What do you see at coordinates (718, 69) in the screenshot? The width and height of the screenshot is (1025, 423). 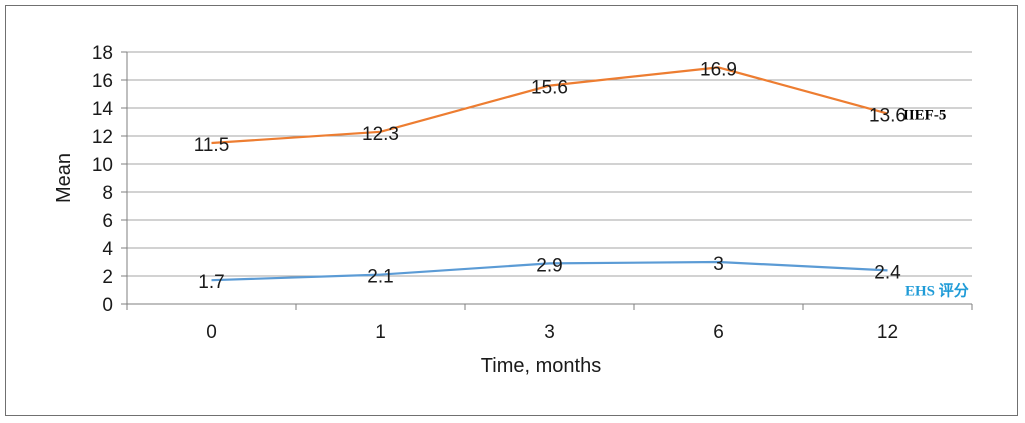 I see `data-label: 16.9` at bounding box center [718, 69].